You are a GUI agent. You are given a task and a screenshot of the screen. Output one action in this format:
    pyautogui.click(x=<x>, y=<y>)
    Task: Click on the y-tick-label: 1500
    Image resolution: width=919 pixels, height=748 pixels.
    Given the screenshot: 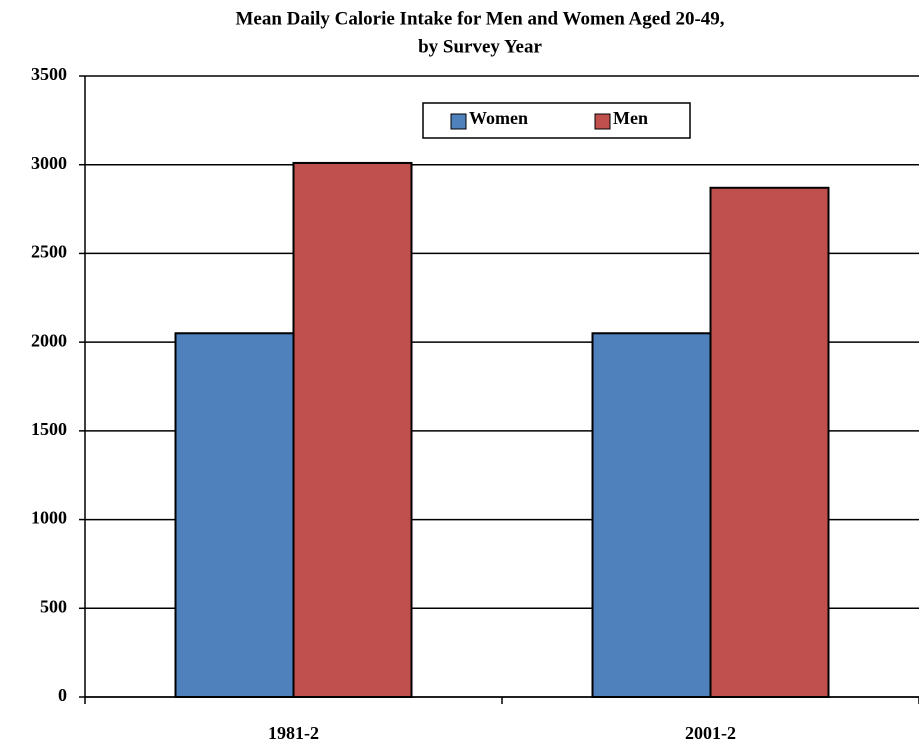 What is the action you would take?
    pyautogui.click(x=49, y=429)
    